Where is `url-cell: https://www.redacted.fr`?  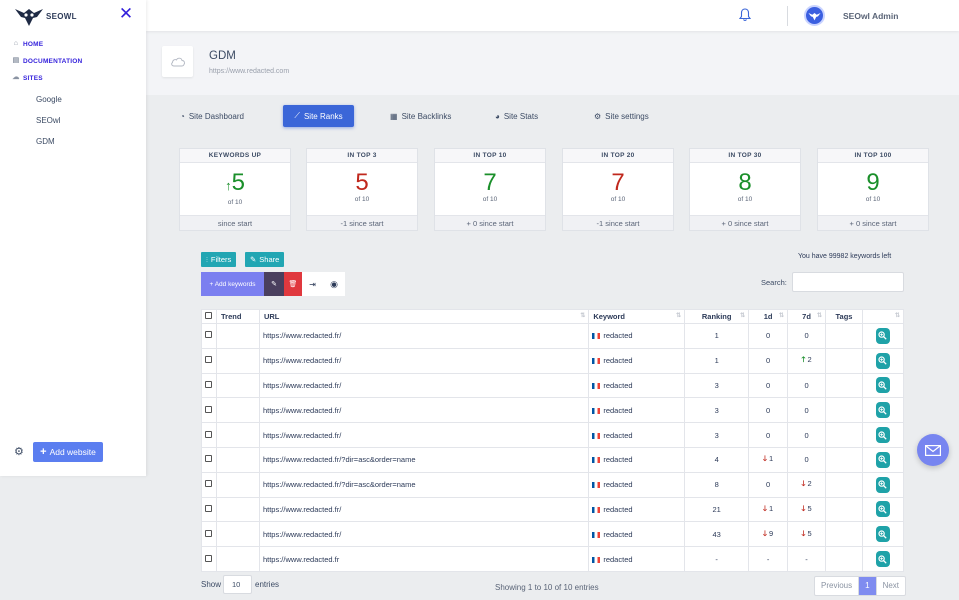 url-cell: https://www.redacted.fr is located at coordinates (424, 559).